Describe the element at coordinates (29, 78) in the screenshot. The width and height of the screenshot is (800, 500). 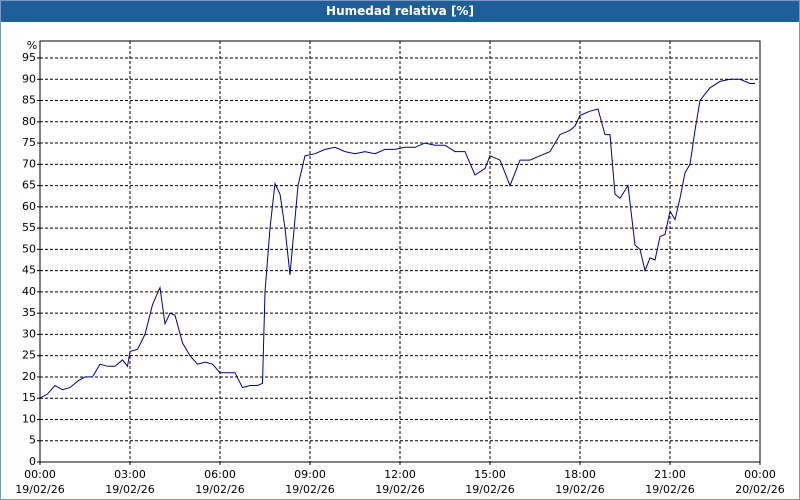
I see `y-tick-label: 90` at that location.